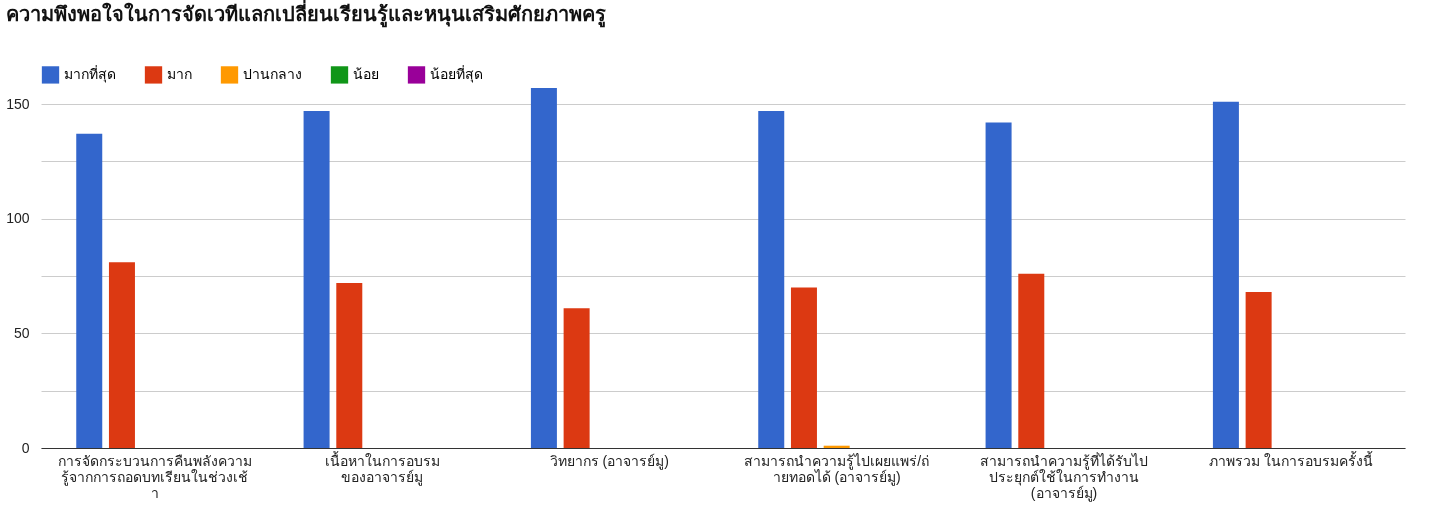 The image size is (1430, 517). Describe the element at coordinates (25, 447) in the screenshot. I see `y-tick-label: 0` at that location.